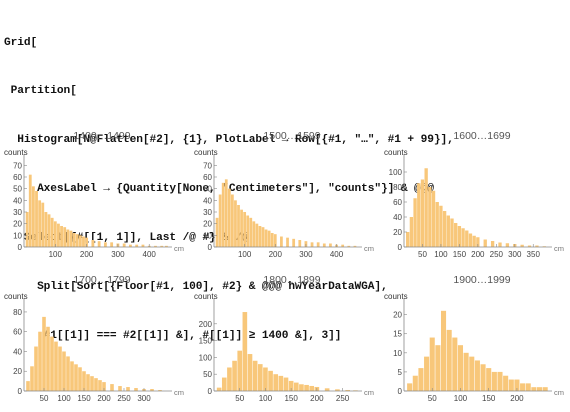  Describe the element at coordinates (17, 189) in the screenshot. I see `y-tick-label: 50` at that location.